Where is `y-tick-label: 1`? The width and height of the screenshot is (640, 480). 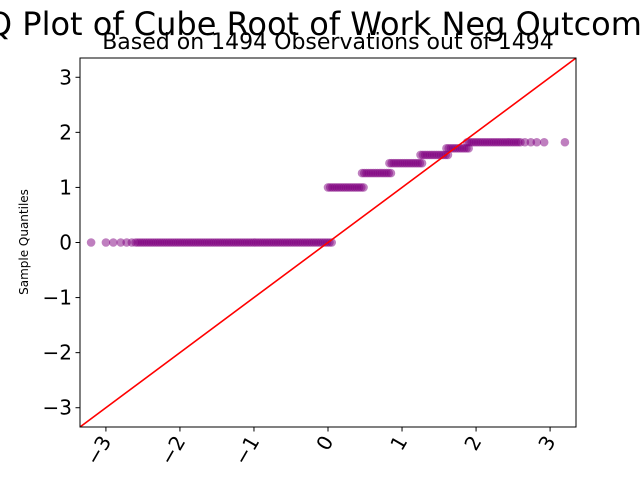 y-tick-label: 1 is located at coordinates (65, 187).